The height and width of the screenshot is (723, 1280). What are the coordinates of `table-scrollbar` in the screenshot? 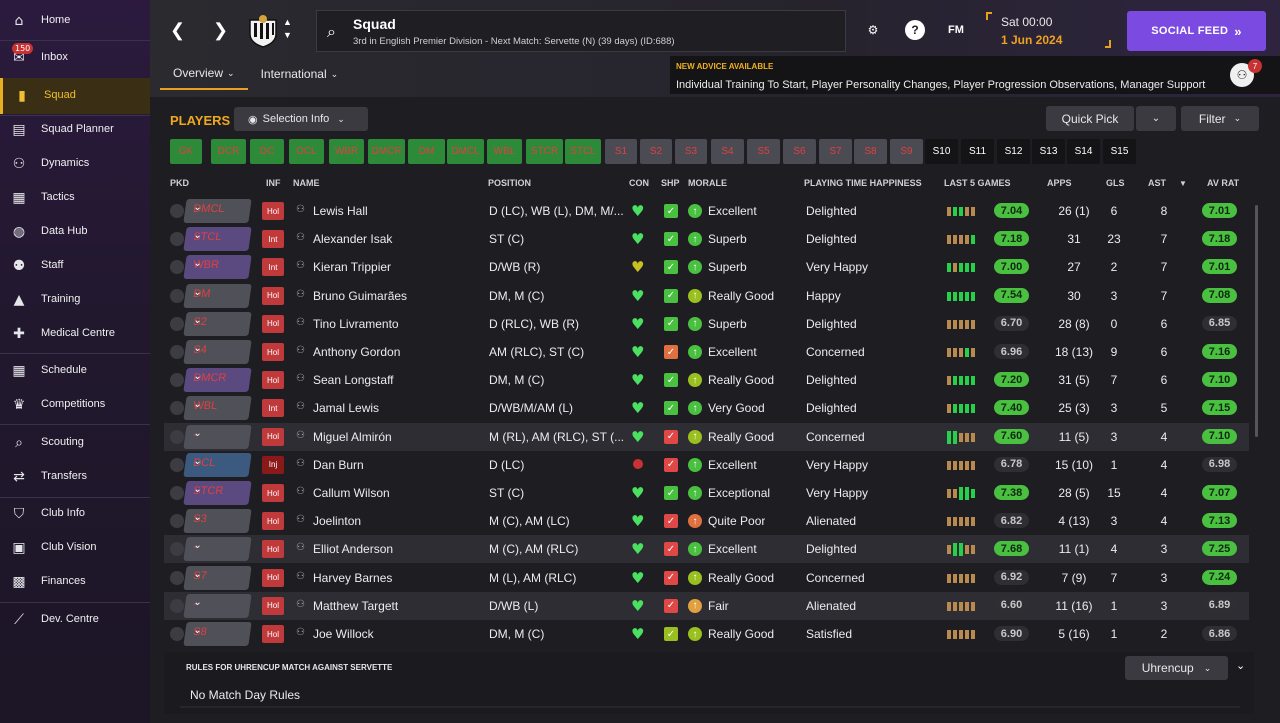 It's located at (1256, 321).